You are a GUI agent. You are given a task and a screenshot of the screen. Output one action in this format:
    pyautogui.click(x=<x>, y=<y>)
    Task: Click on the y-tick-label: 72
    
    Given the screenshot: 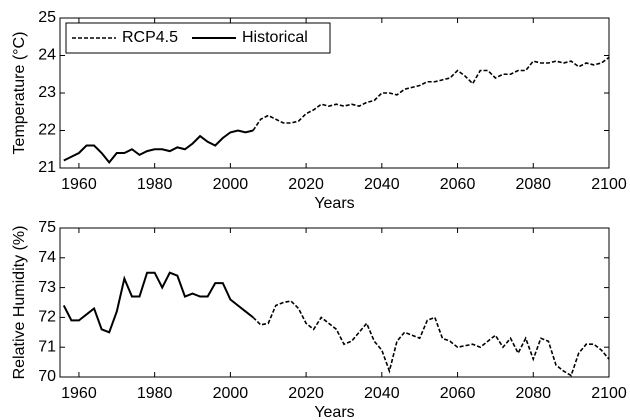 What is the action you would take?
    pyautogui.click(x=47, y=317)
    